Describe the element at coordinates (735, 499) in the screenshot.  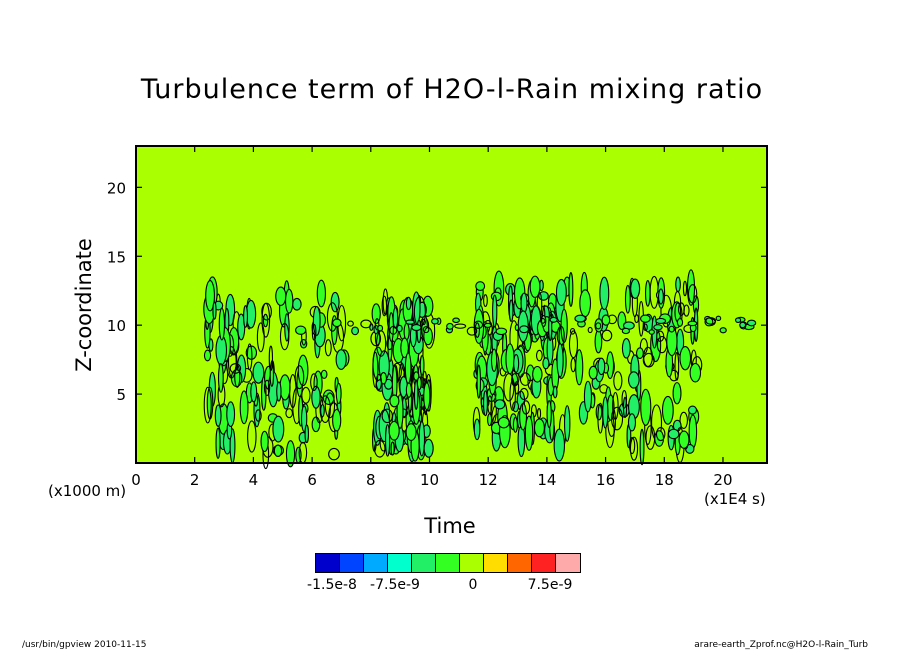
I see `x-axis-unit: (x1E4 s)` at that location.